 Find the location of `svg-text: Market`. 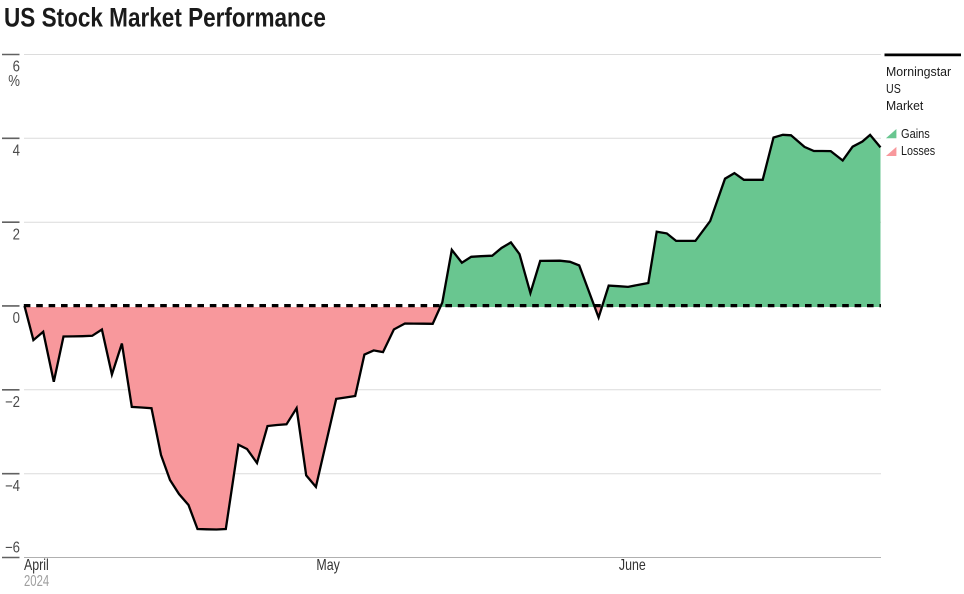

svg-text: Market is located at coordinates (905, 106).